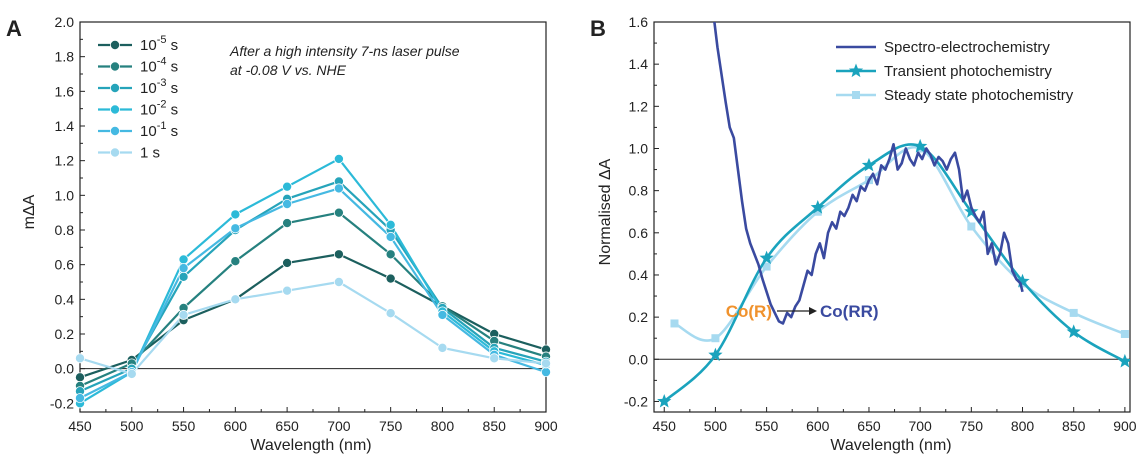 The width and height of the screenshot is (1136, 462). Describe the element at coordinates (979, 95) in the screenshot. I see `panel-b-legend-label-3: Steady state photochemistry` at that location.